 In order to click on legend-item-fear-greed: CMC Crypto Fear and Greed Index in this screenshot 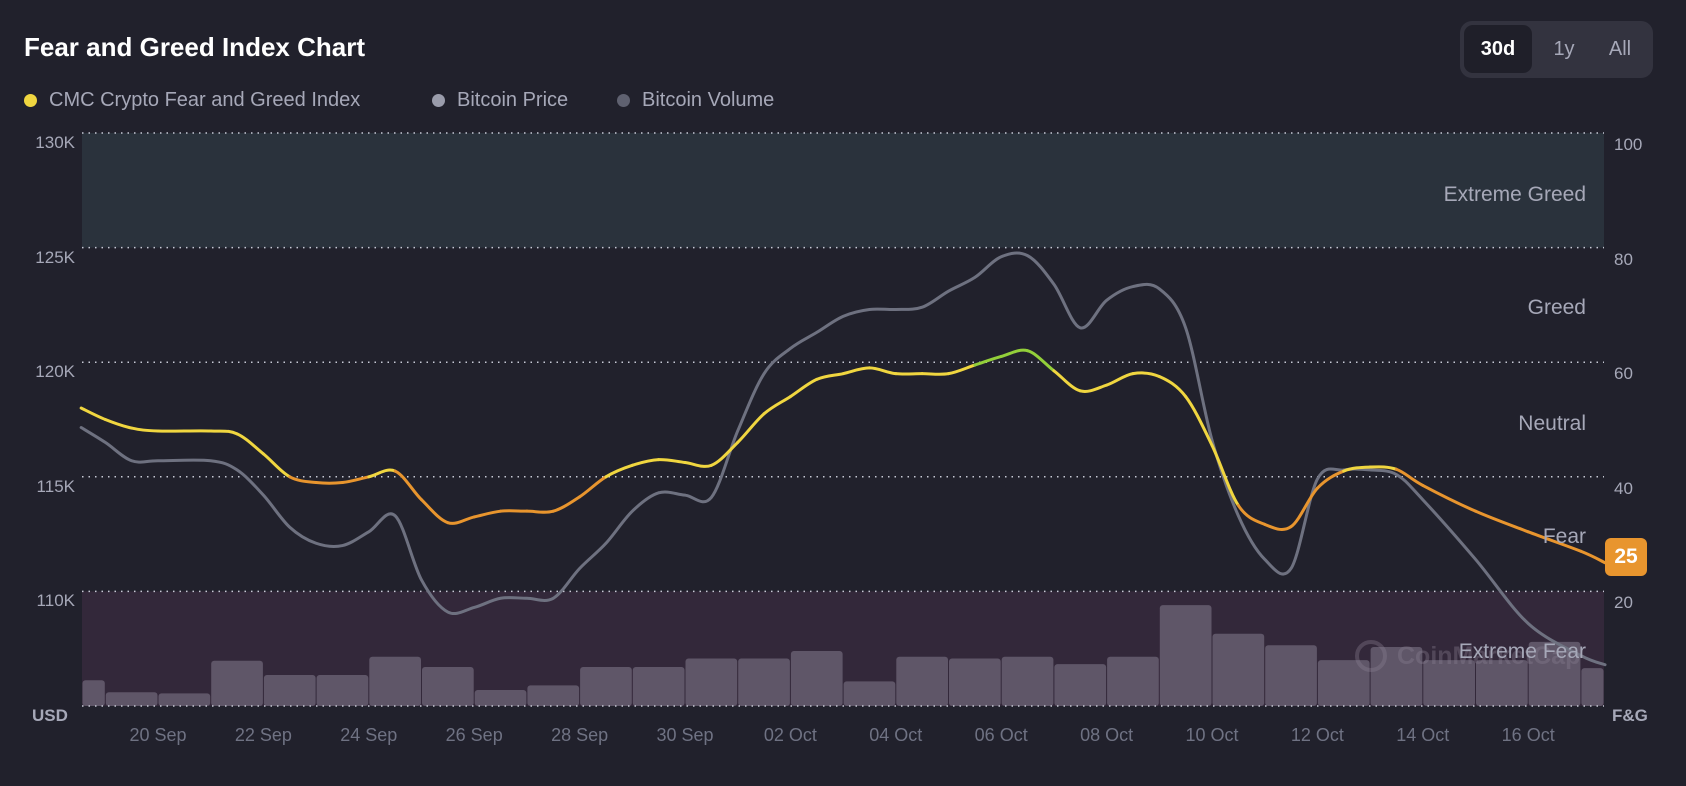, I will do `click(192, 100)`.